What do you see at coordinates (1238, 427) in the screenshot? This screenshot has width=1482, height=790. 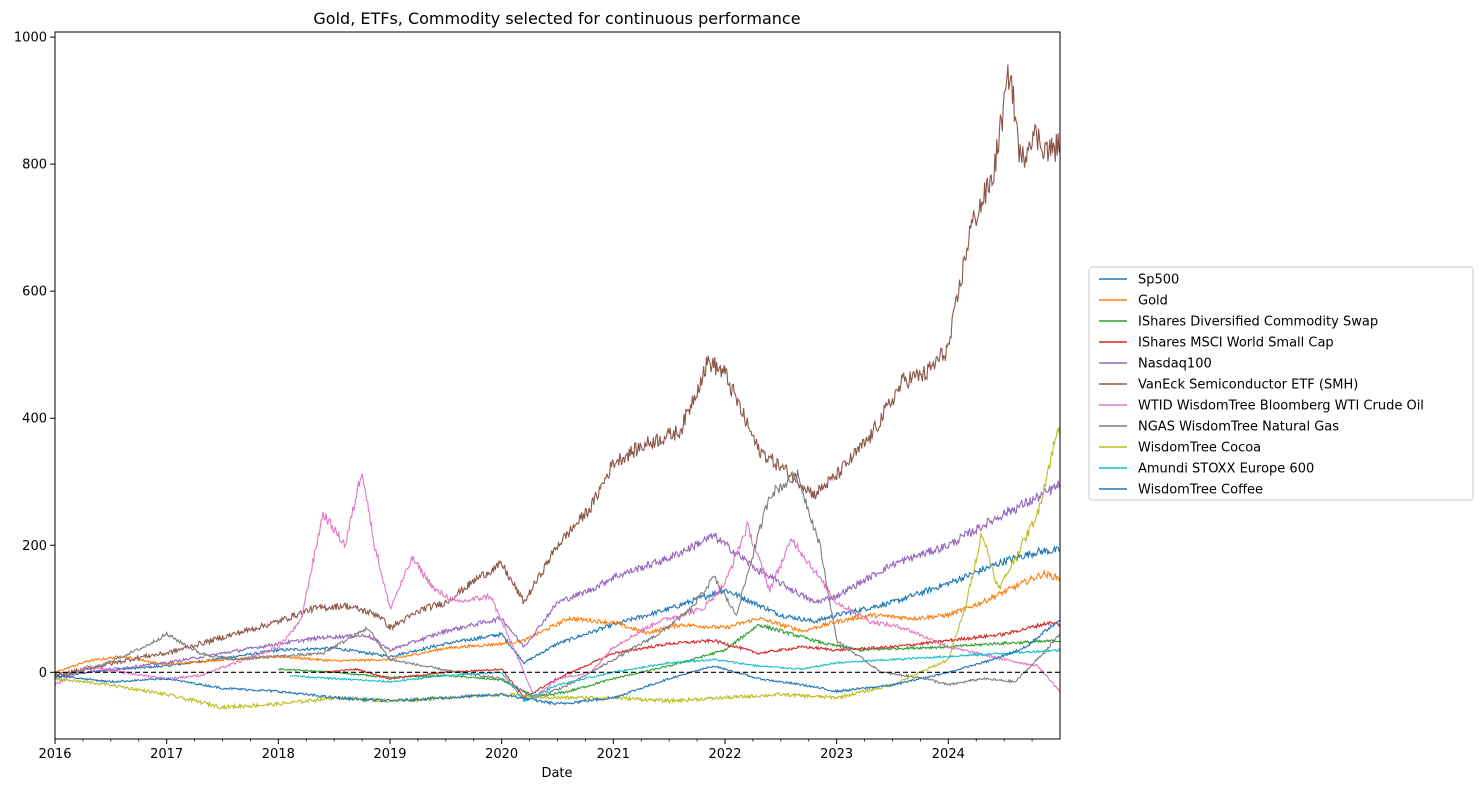 I see `legend-label: NGAS WisdomTree Natural Gas` at bounding box center [1238, 427].